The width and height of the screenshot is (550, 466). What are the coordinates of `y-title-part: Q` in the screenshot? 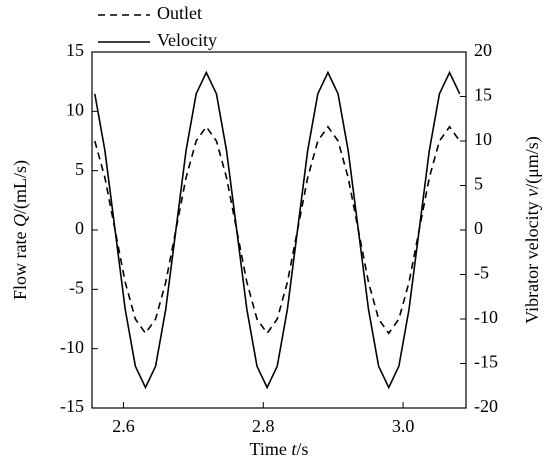 It's located at (20, 220).